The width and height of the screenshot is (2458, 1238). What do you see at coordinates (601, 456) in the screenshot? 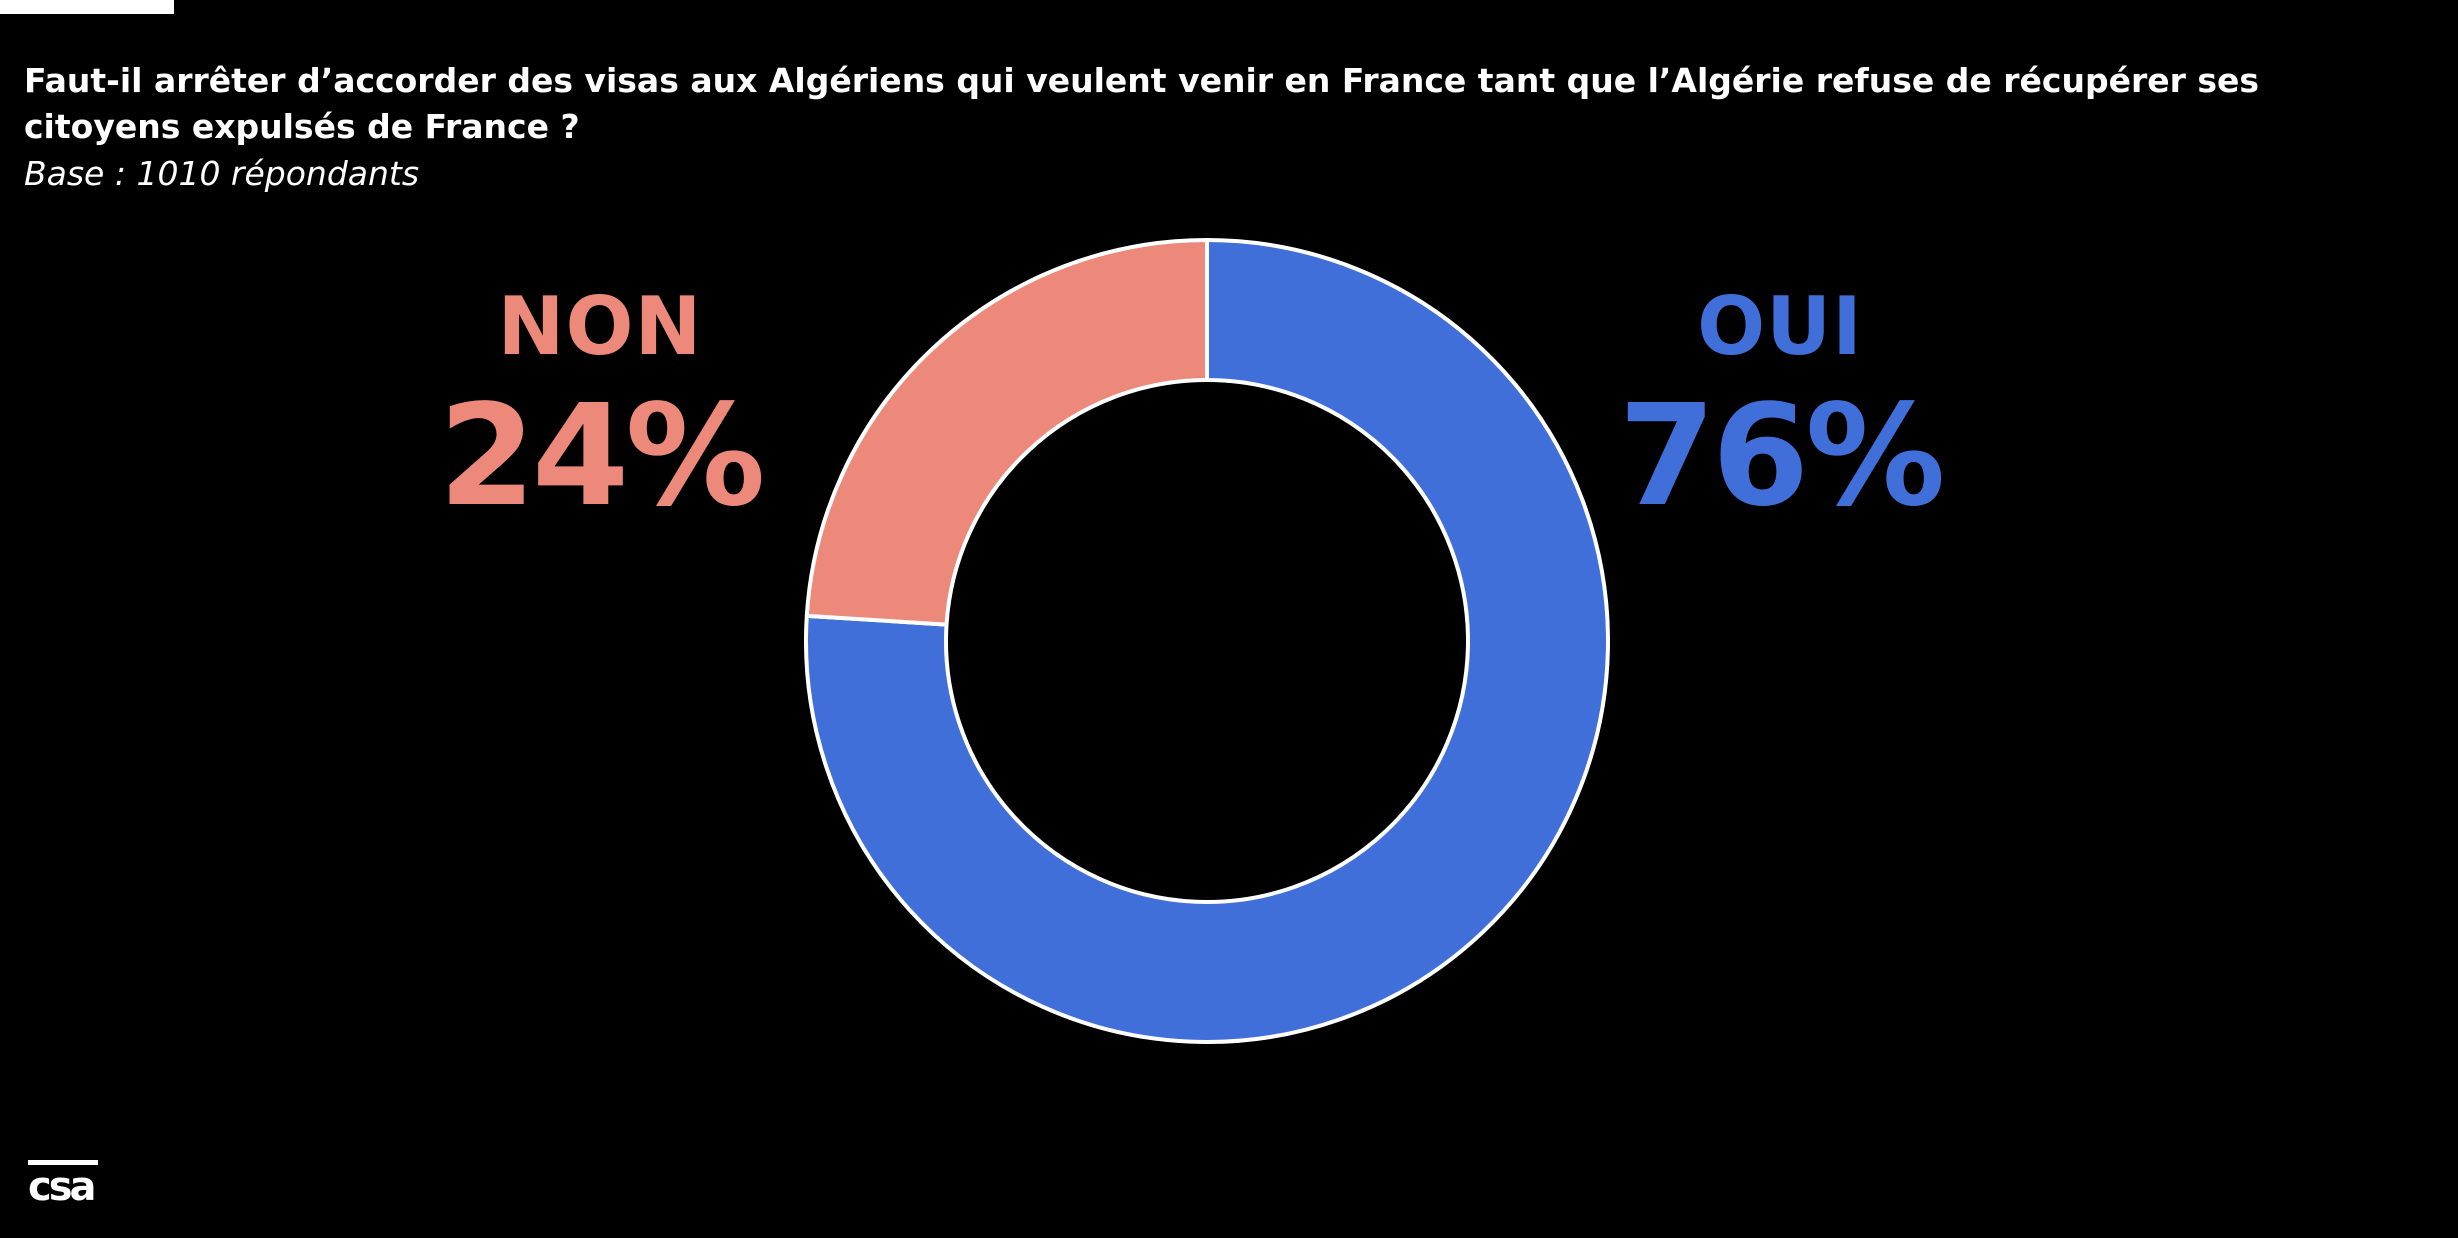
I see `non-percentage: 24%` at bounding box center [601, 456].